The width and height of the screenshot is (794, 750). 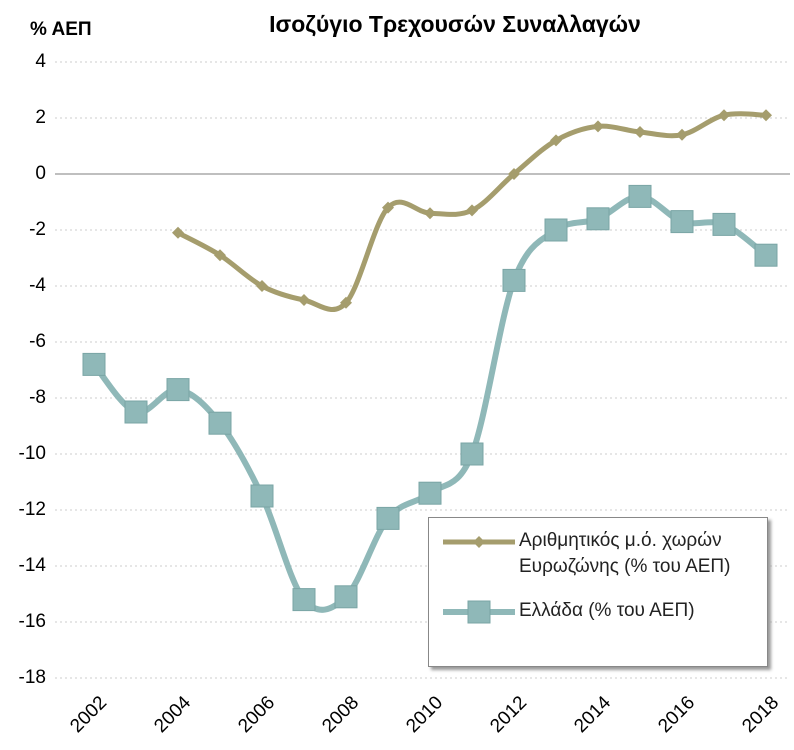 I want to click on y-tick-label: -14, so click(x=33, y=565).